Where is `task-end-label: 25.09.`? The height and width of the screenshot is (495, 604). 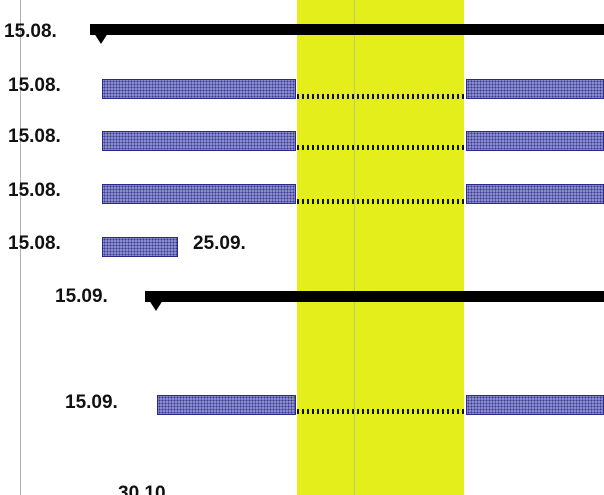
task-end-label: 25.09. is located at coordinates (219, 243).